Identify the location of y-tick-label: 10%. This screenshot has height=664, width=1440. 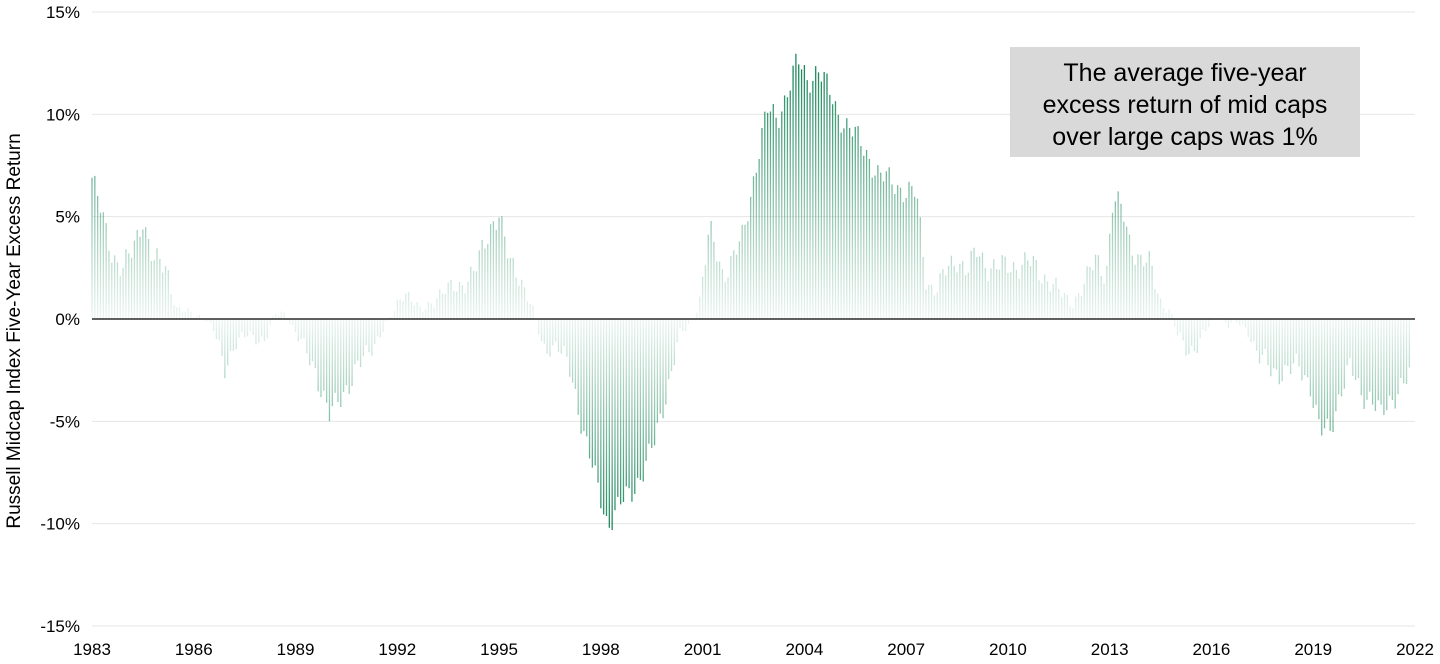
(63, 114).